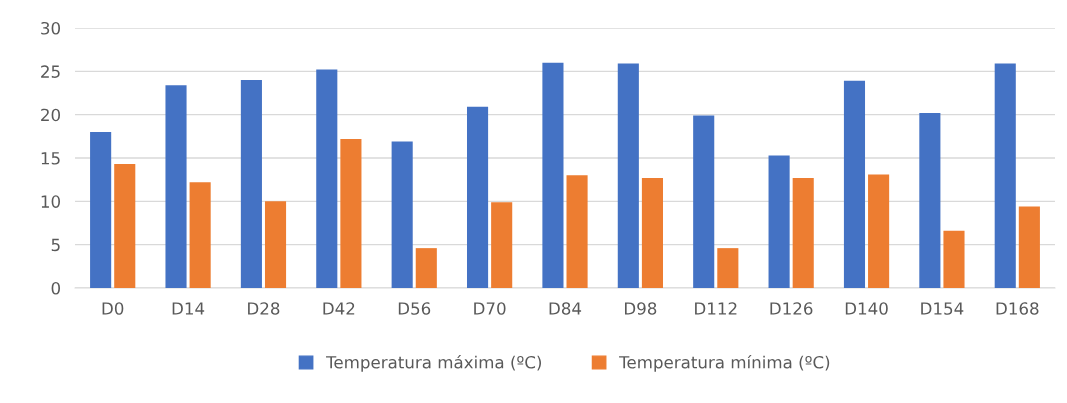  I want to click on y-tick-label: 0, so click(55, 288).